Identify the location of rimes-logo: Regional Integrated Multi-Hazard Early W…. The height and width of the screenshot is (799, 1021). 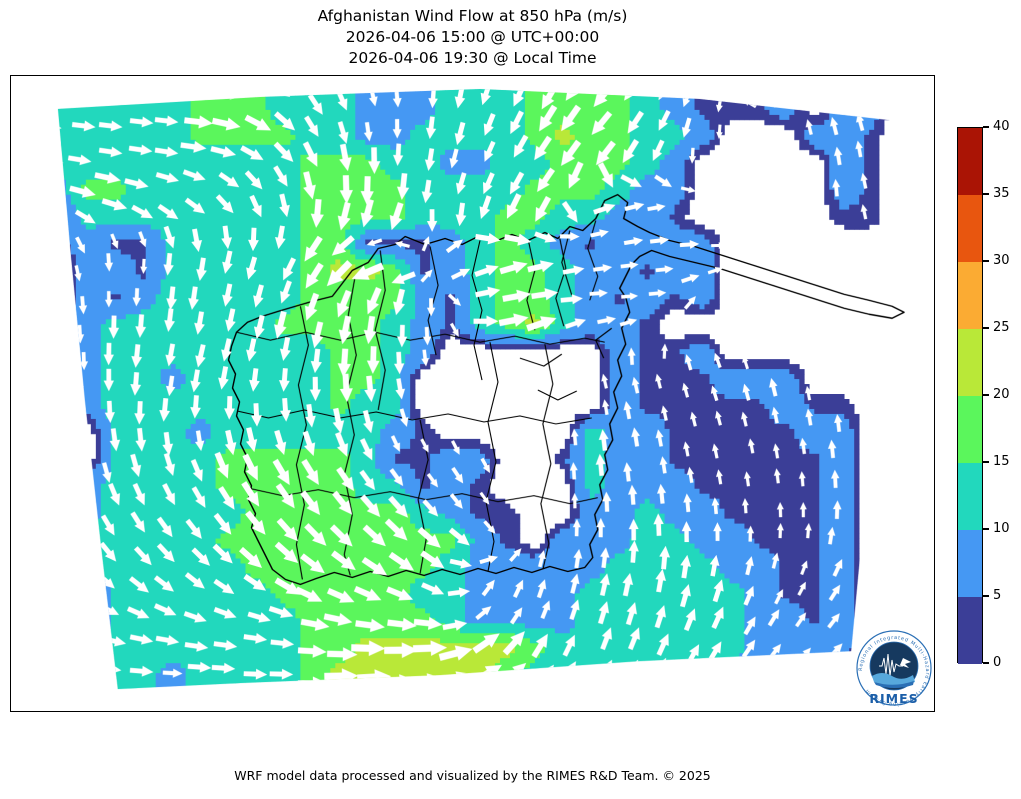
(894, 668).